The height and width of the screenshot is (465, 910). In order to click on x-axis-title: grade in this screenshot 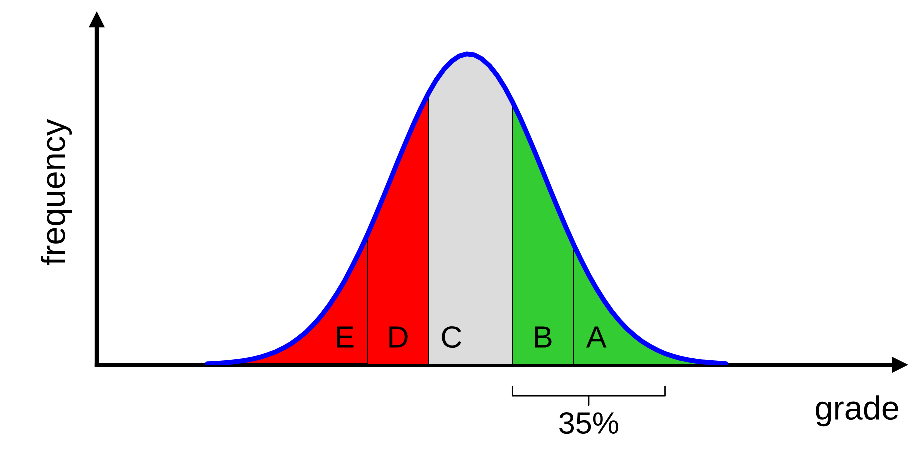, I will do `click(857, 411)`.